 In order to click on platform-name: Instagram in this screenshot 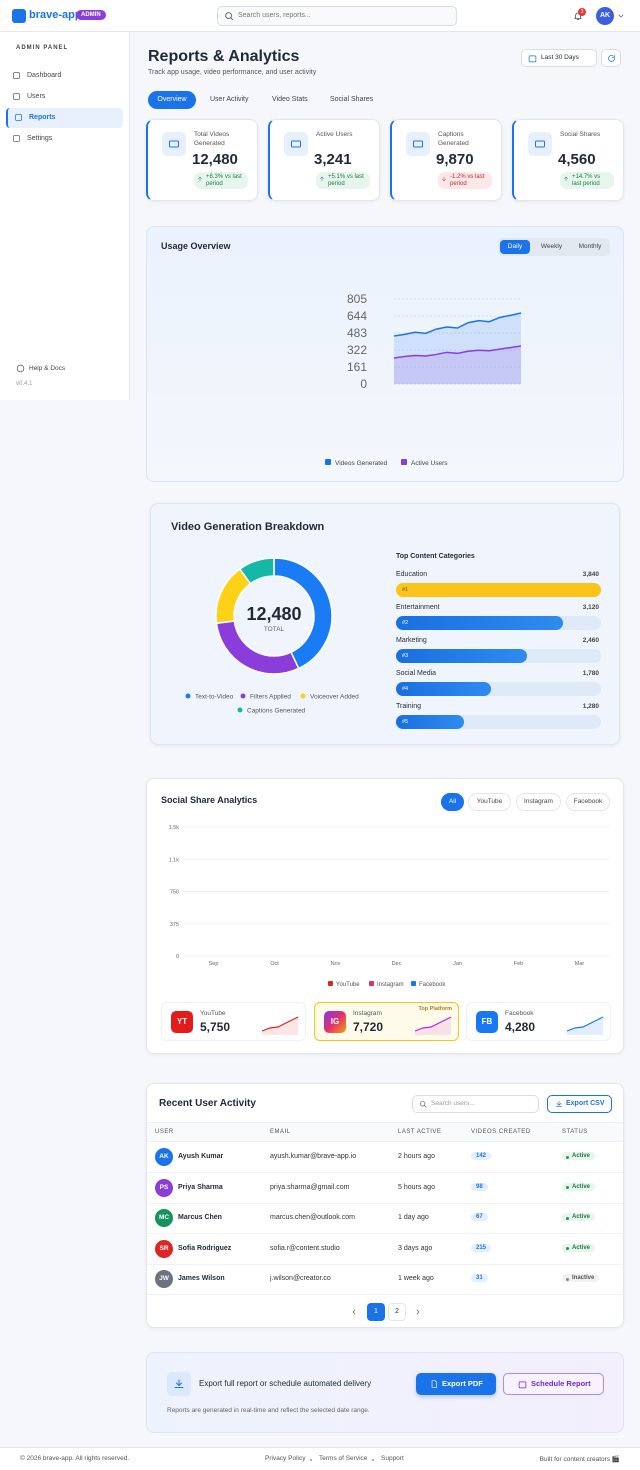, I will do `click(367, 1013)`.